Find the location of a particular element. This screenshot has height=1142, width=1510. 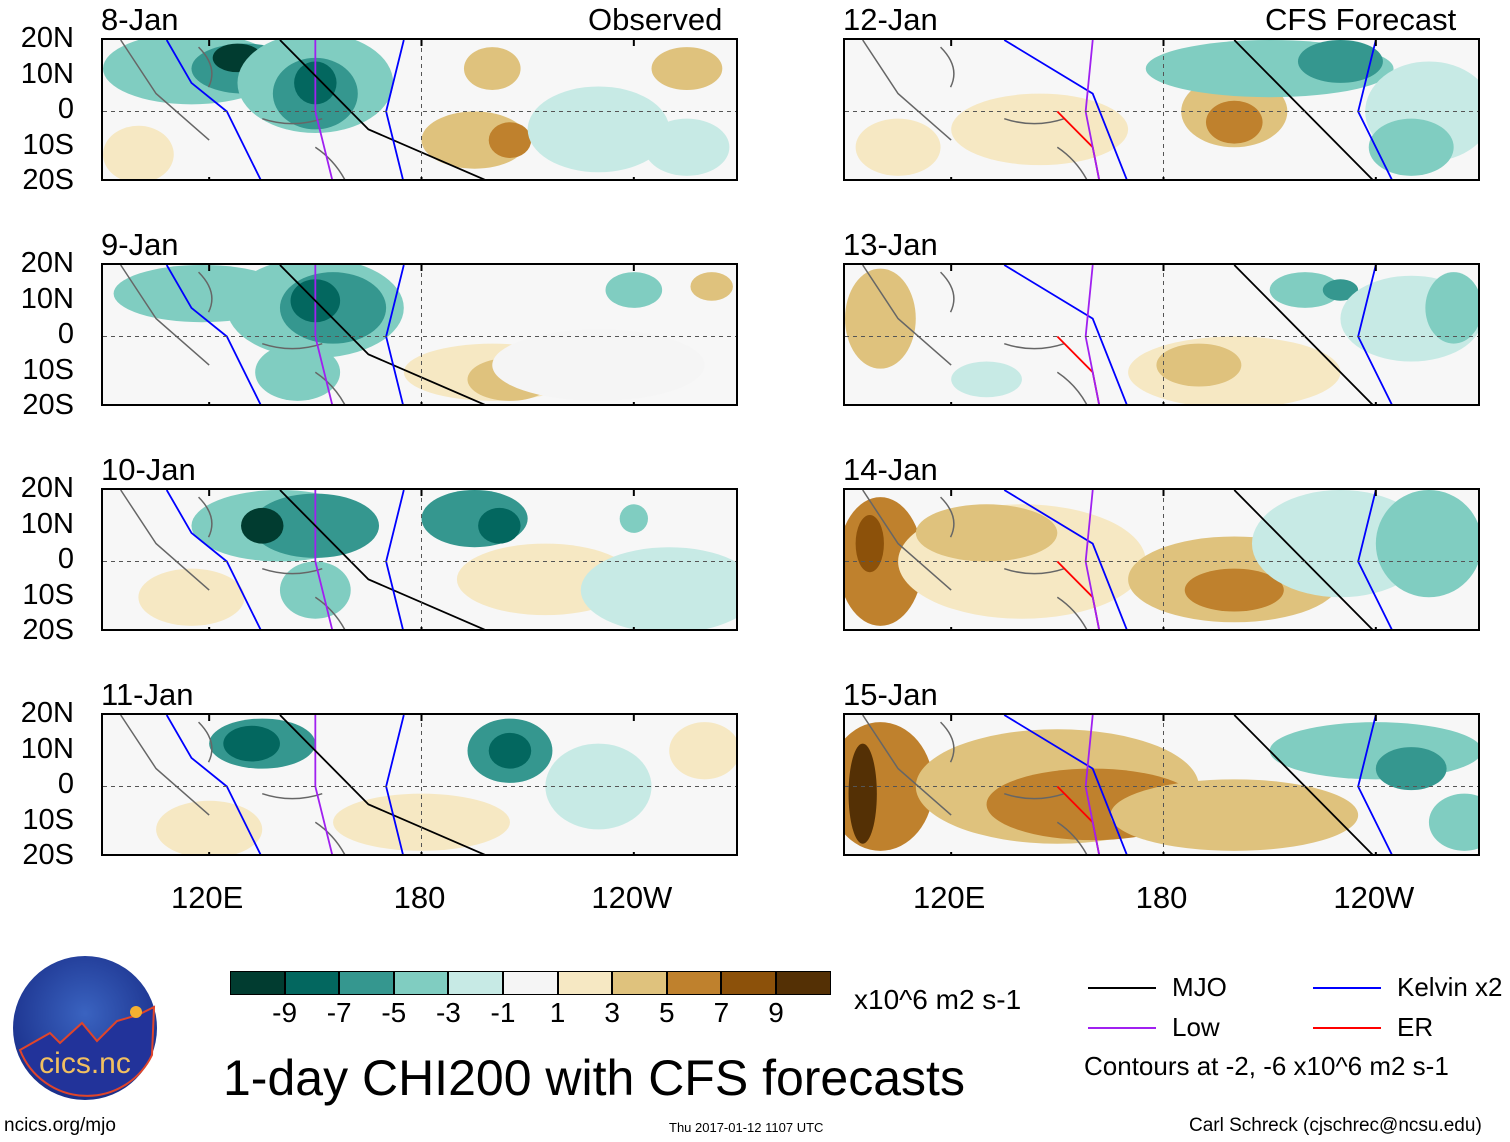

panel-date: 10-Jan is located at coordinates (148, 469).